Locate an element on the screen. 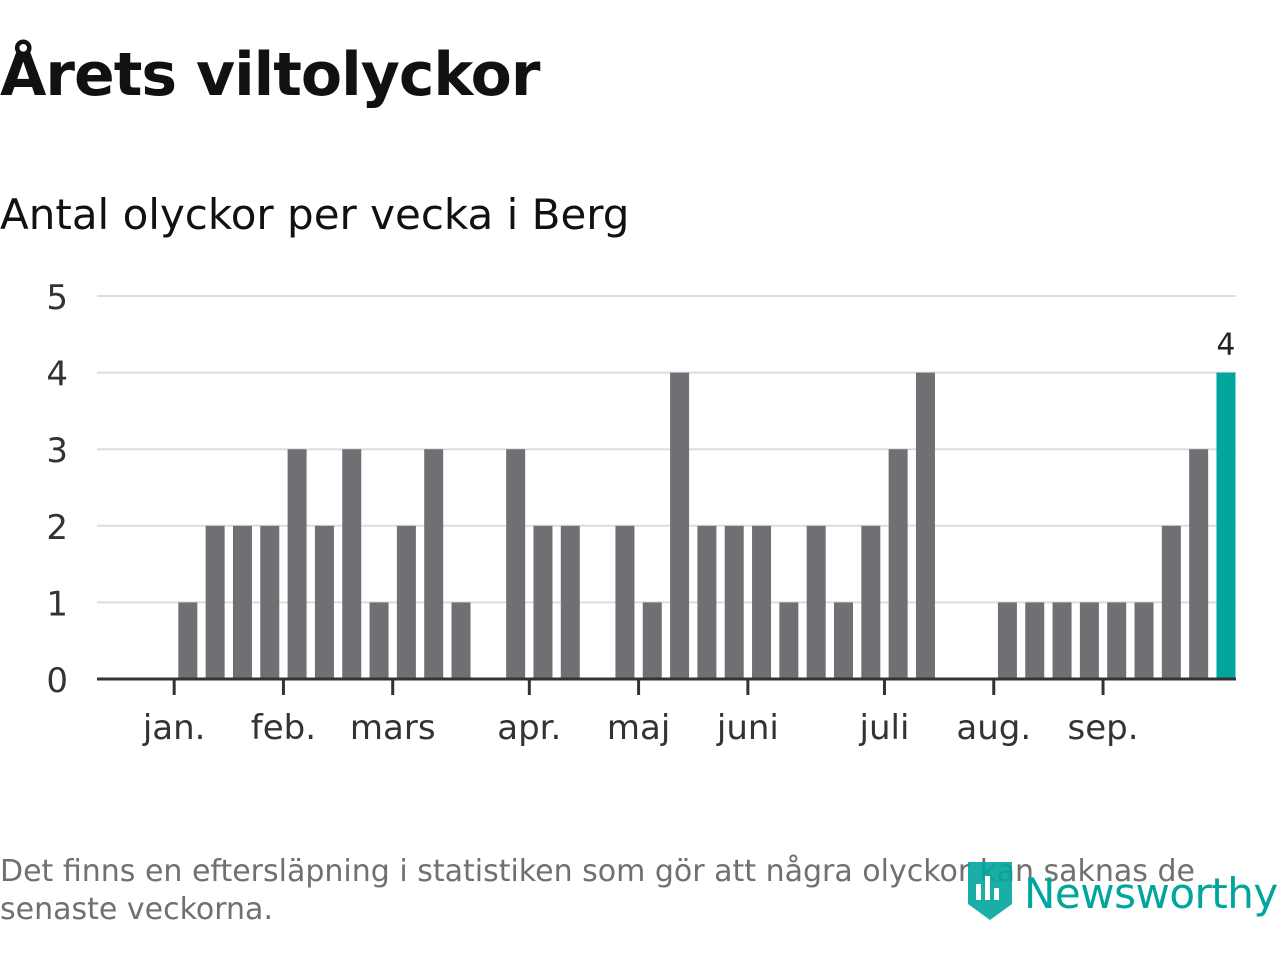 The image size is (1280, 960). x-tick-label: jan. is located at coordinates (174, 728).